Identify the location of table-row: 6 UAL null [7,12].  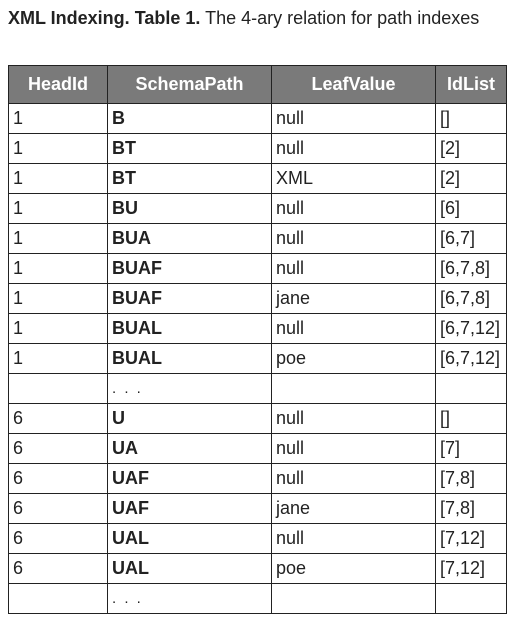
(257, 538).